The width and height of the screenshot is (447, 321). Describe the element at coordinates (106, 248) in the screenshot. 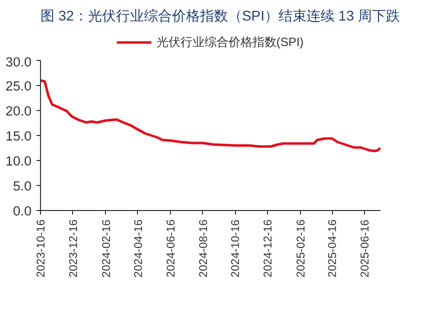

I see `x-tick-label: 2024-02-16` at that location.